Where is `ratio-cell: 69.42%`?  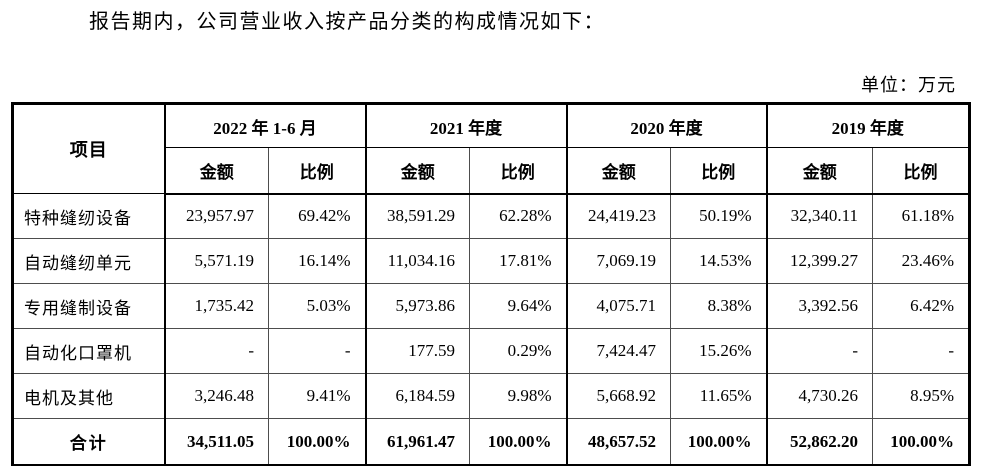
ratio-cell: 69.42% is located at coordinates (317, 216).